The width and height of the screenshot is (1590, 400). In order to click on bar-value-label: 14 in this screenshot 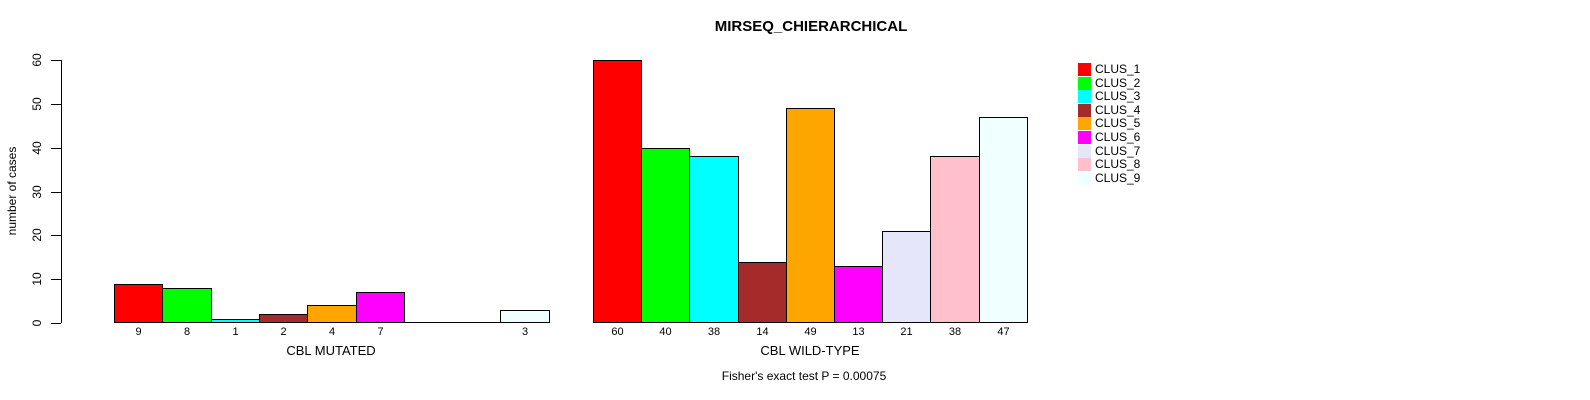, I will do `click(762, 332)`.